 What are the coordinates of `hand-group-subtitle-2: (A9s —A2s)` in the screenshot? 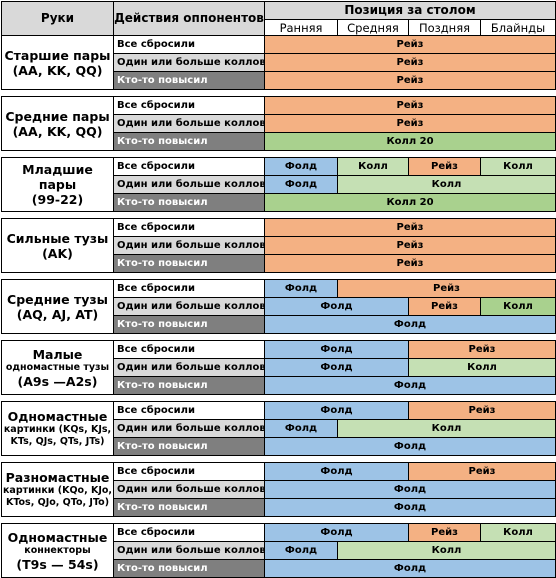 It's located at (57, 381).